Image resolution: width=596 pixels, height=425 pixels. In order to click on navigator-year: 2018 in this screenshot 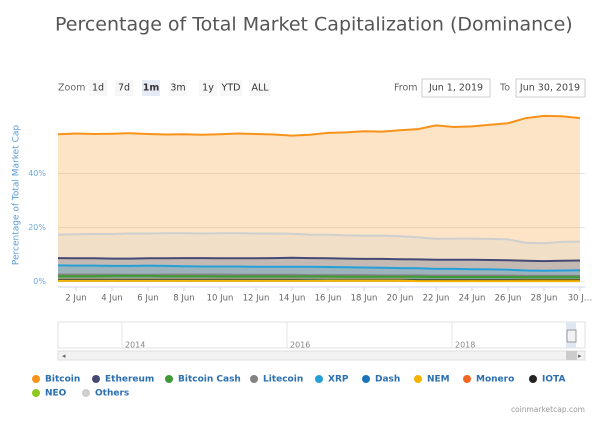, I will do `click(465, 345)`.